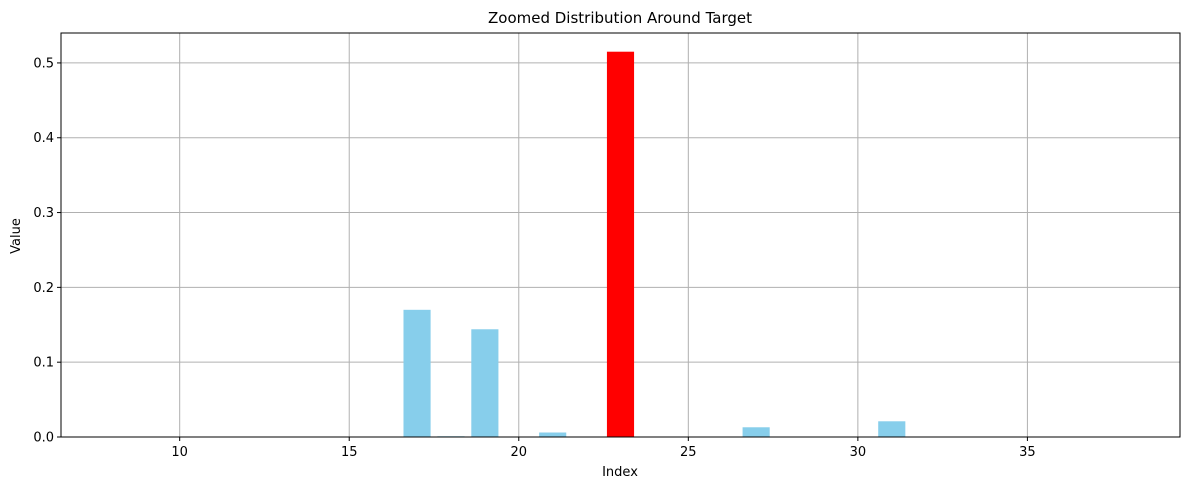 The image size is (1189, 490). I want to click on x-tick-label: 15, so click(349, 452).